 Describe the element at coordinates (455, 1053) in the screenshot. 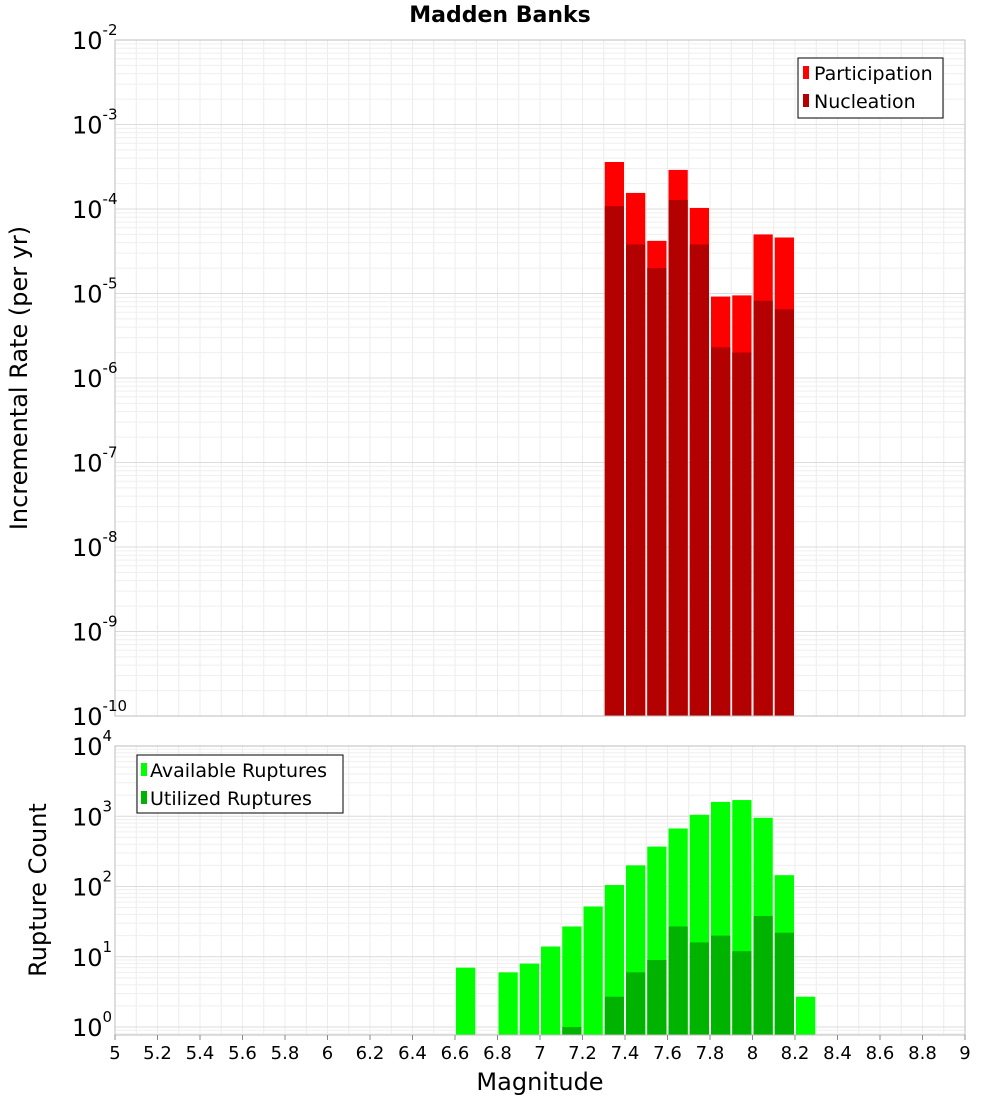

I see `x-tick-label: 6.6` at that location.